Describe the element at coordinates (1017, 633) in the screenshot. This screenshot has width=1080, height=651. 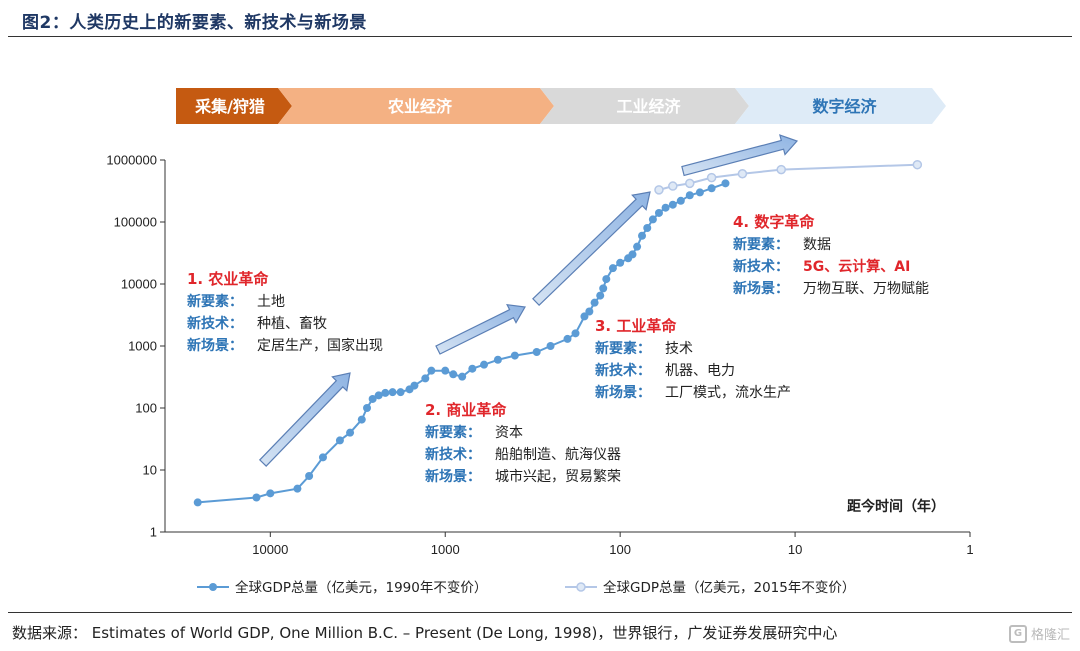
I see `watermark-logo-icon: G` at that location.